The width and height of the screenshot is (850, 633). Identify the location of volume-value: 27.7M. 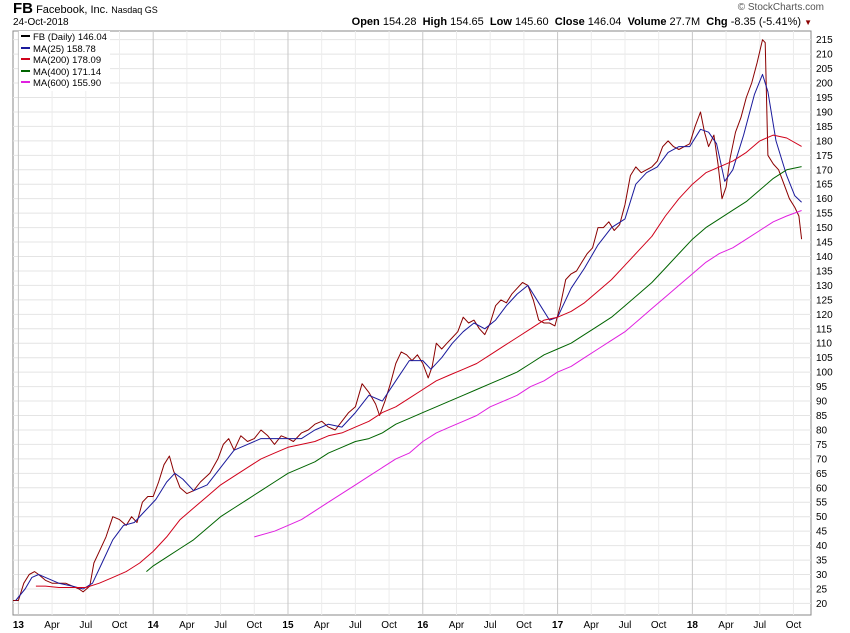
(685, 22).